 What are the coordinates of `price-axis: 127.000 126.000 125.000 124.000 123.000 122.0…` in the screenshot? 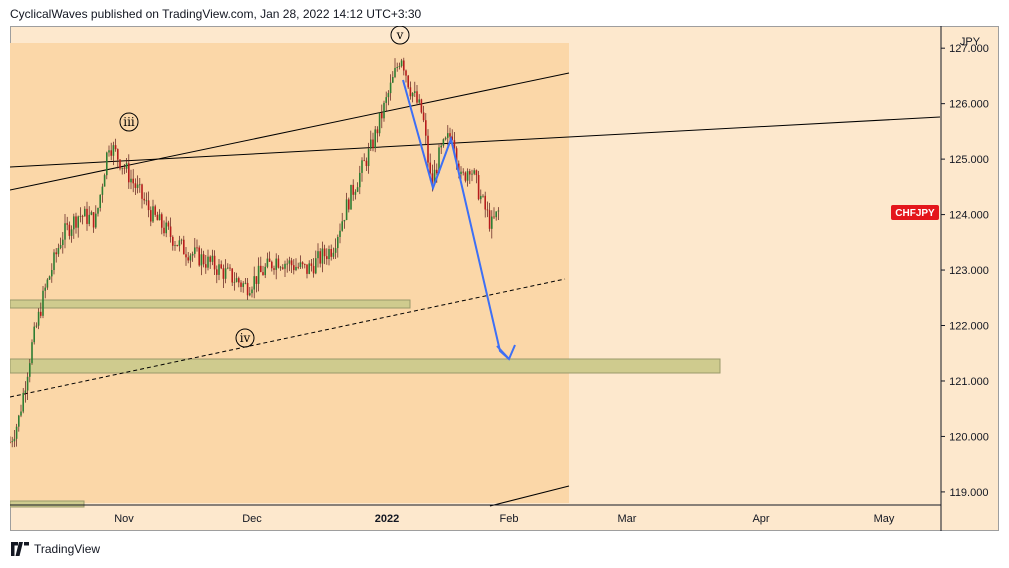 It's located at (965, 271).